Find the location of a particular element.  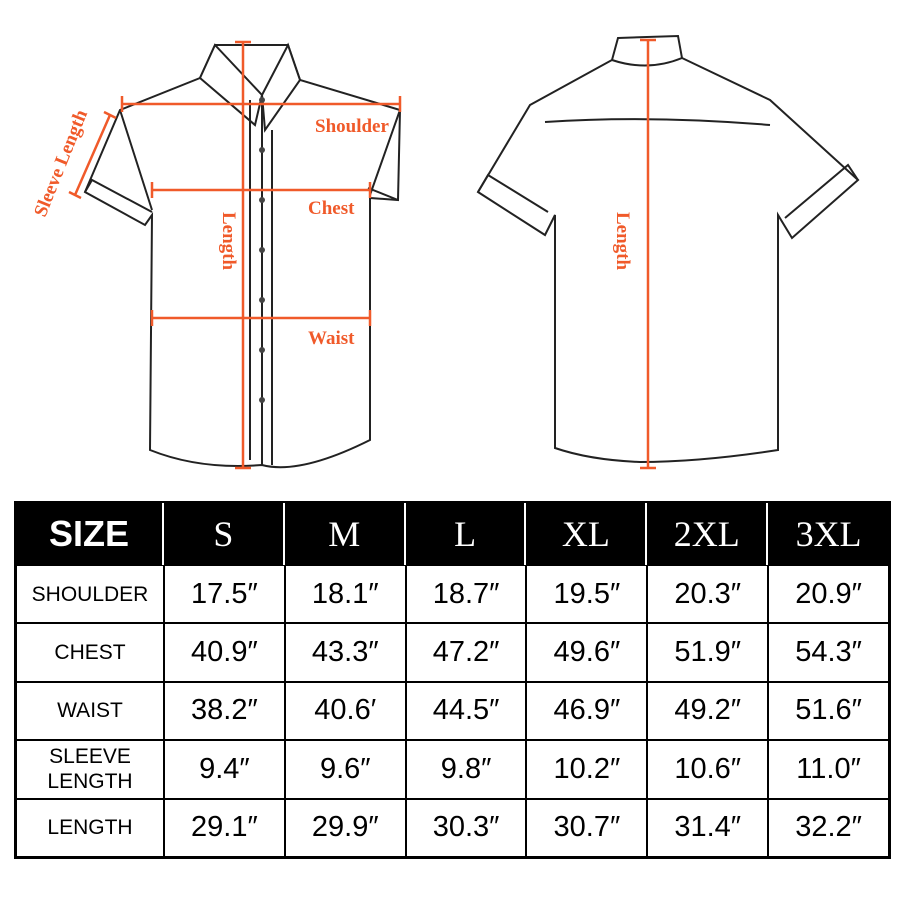

measurement-cell: 17.5″ is located at coordinates (224, 594).